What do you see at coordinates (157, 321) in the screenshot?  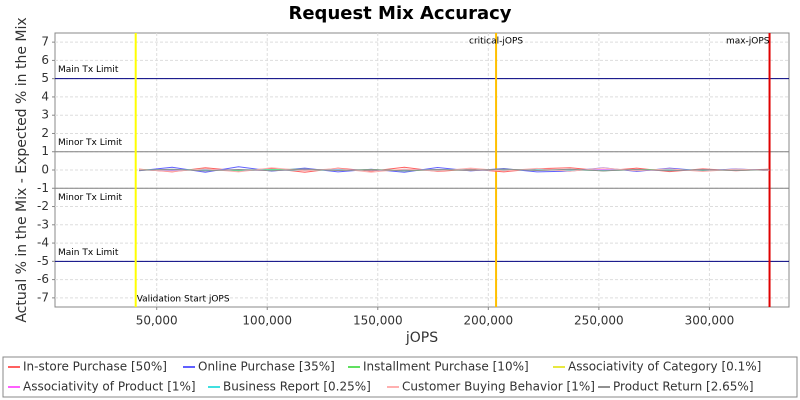 I see `x-tick-label: 50,000` at bounding box center [157, 321].